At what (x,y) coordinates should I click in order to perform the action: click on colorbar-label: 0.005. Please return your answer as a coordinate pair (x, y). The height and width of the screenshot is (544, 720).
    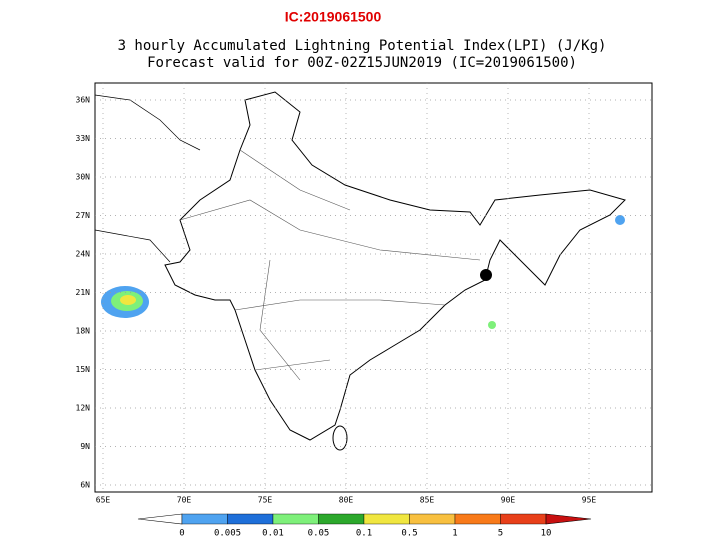
    Looking at the image, I should click on (227, 534).